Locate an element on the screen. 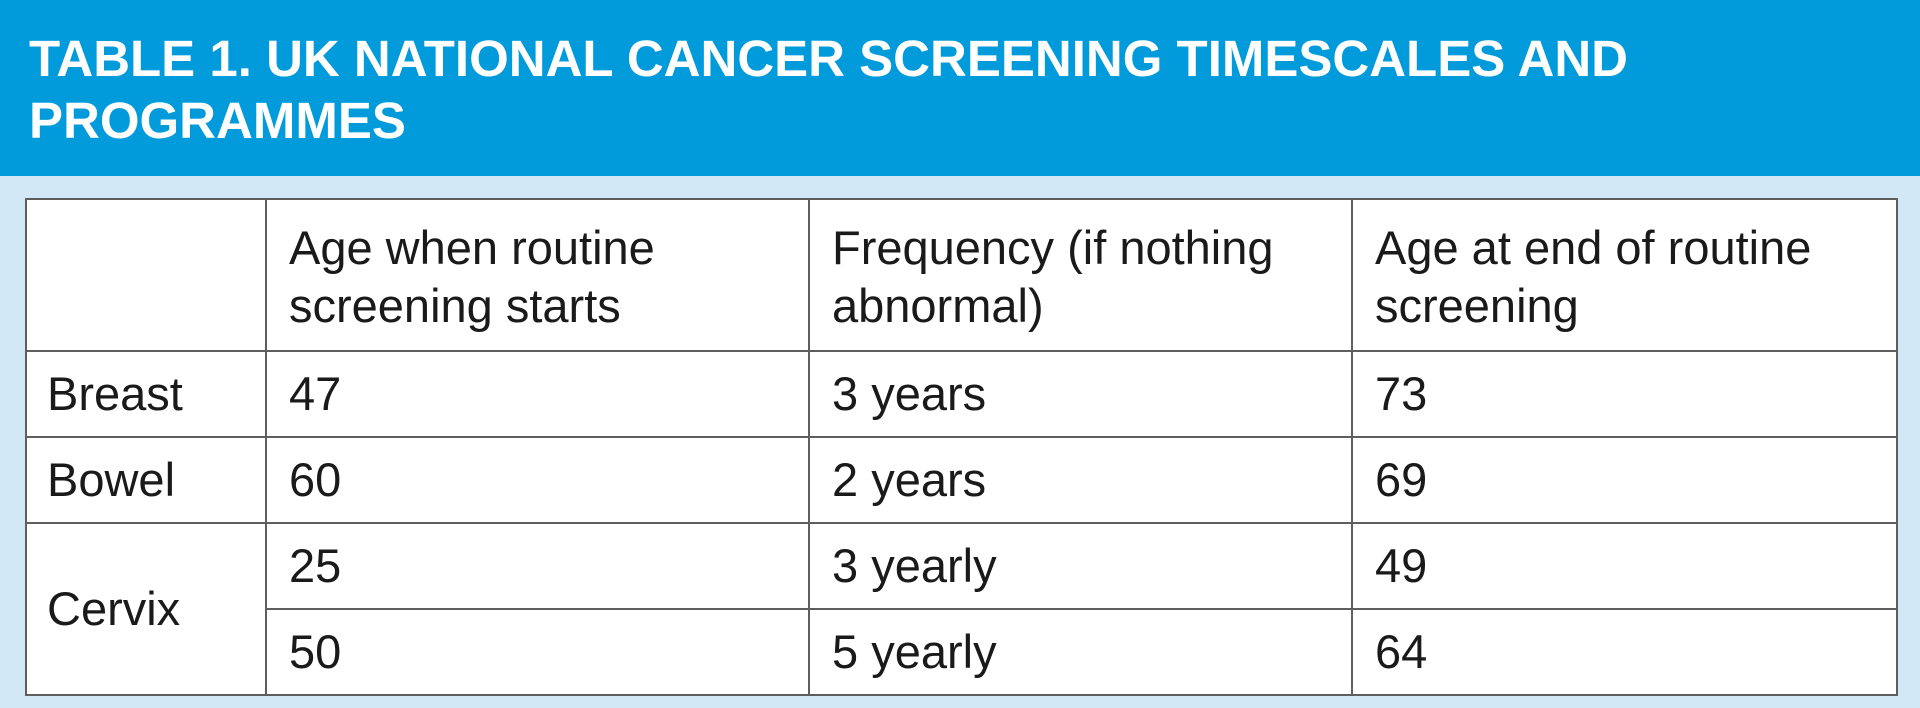 The width and height of the screenshot is (1920, 708). start-age-cell: 47 is located at coordinates (537, 394).